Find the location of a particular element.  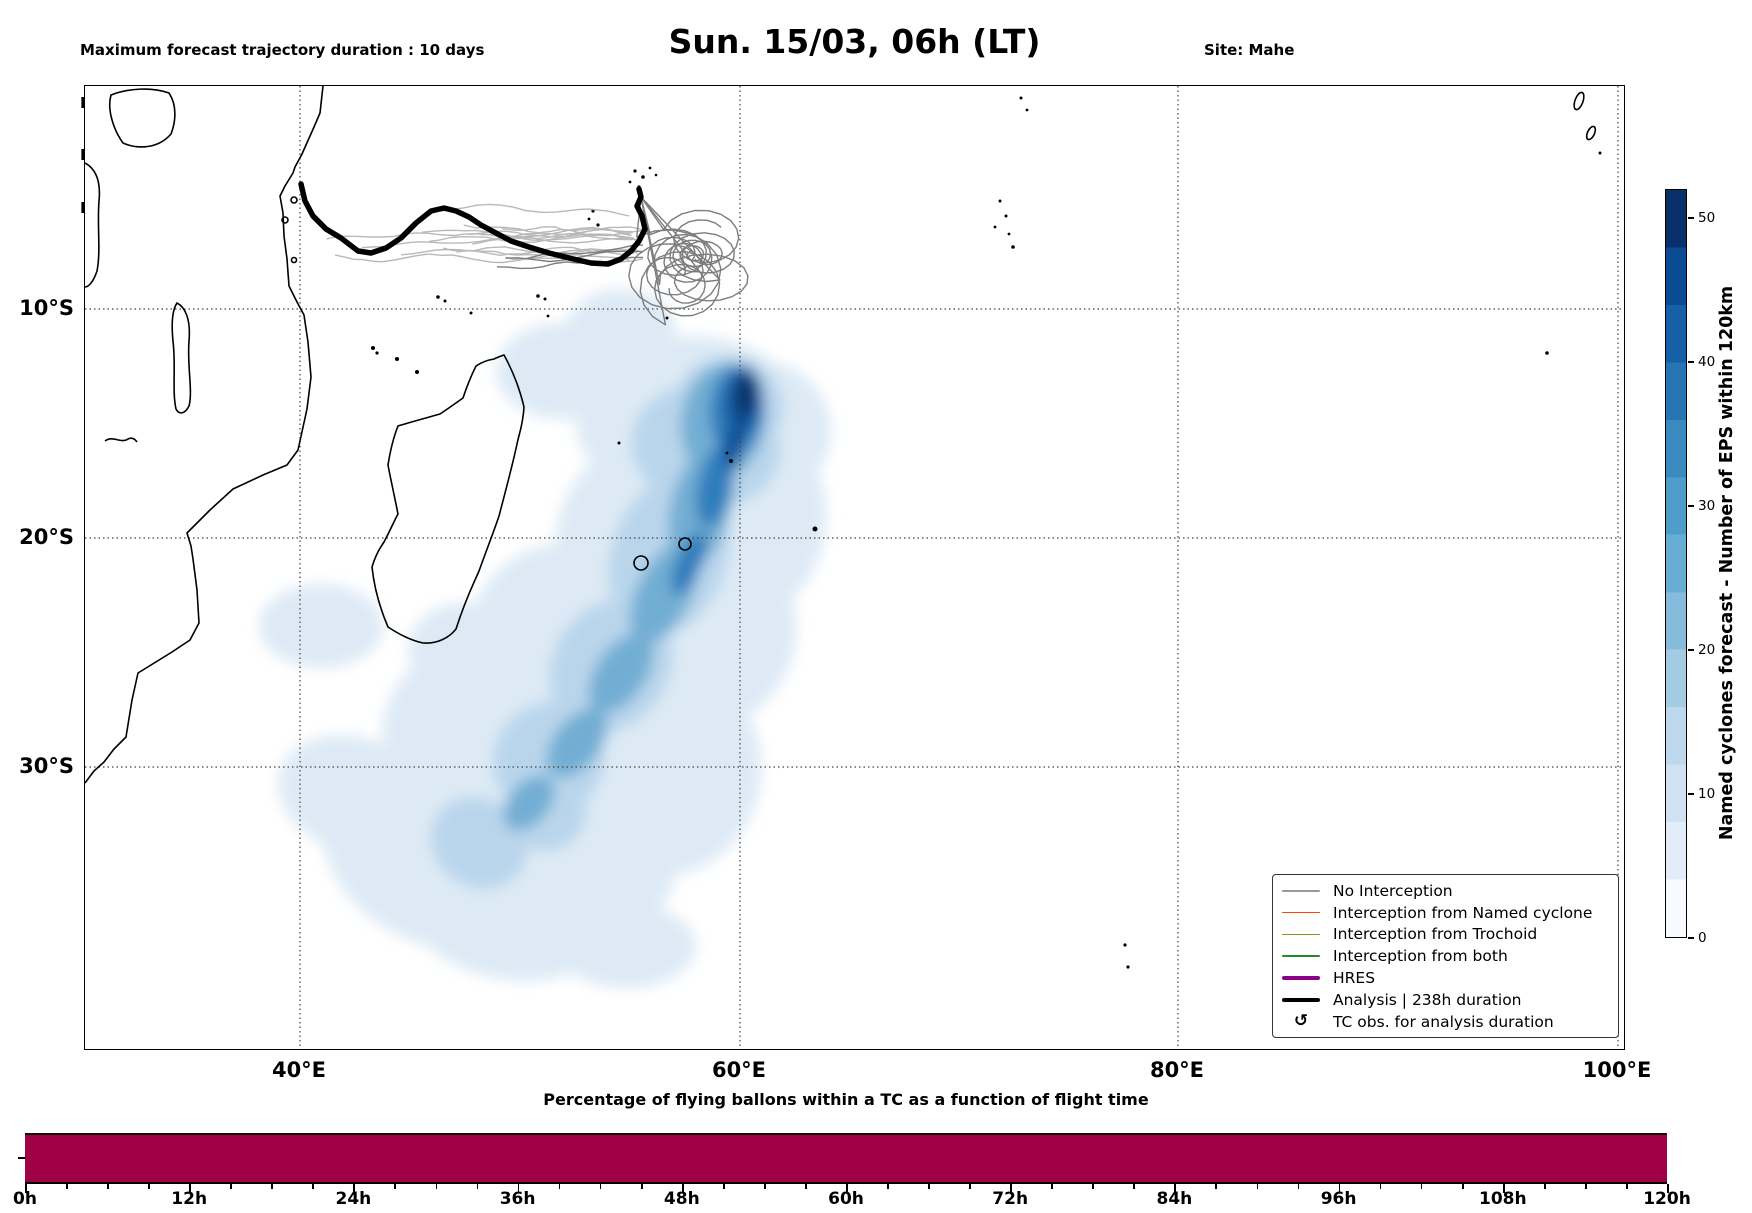

sipora-island is located at coordinates (1591, 133).